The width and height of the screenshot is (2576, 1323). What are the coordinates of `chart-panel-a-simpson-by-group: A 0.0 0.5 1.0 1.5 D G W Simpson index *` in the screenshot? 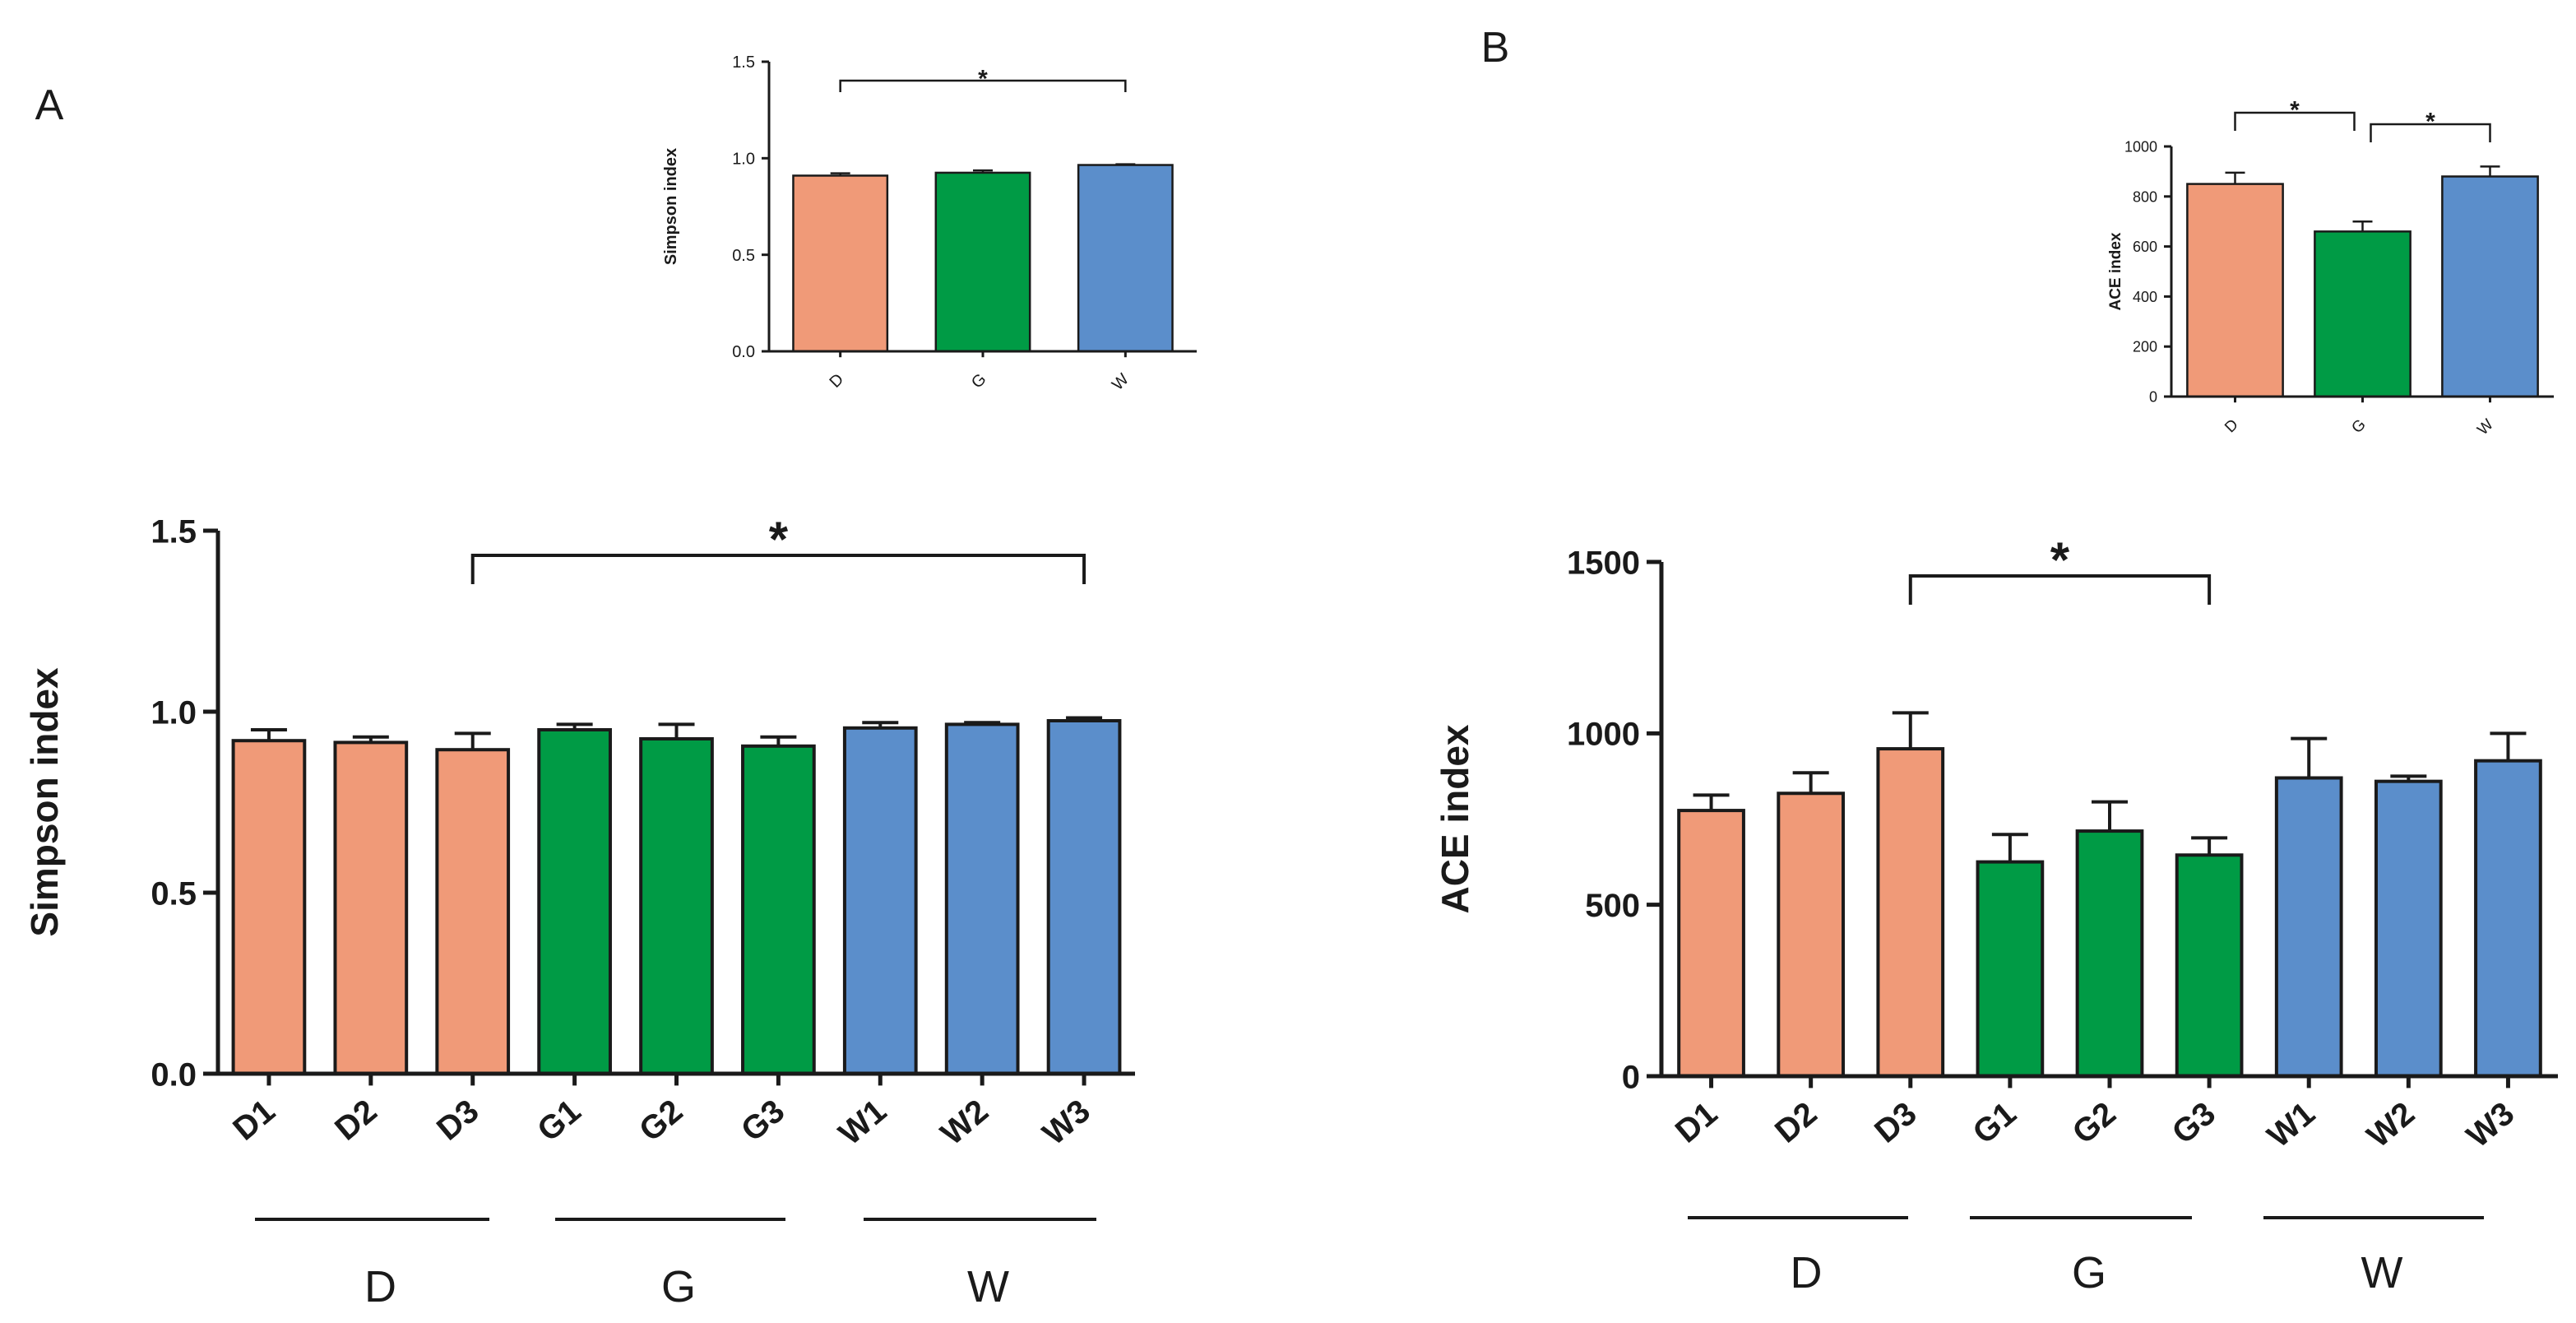 It's located at (616, 223).